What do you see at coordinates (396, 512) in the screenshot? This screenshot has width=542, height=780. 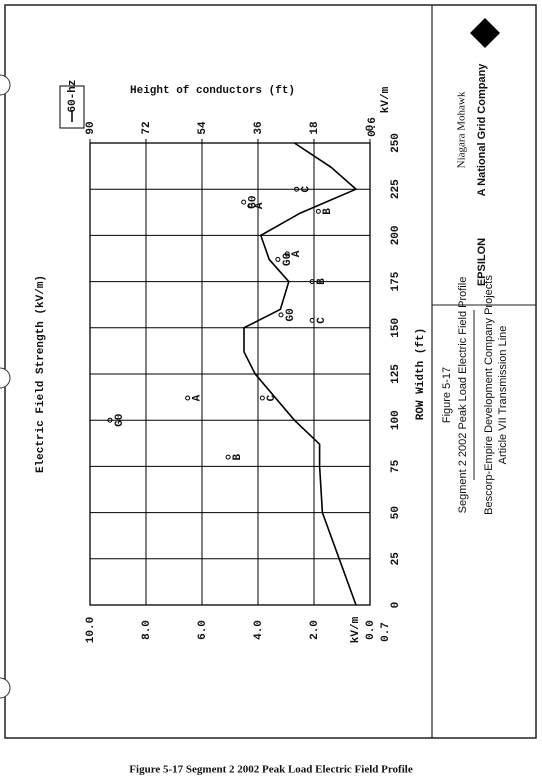 I see `x-tick-label: 50` at bounding box center [396, 512].